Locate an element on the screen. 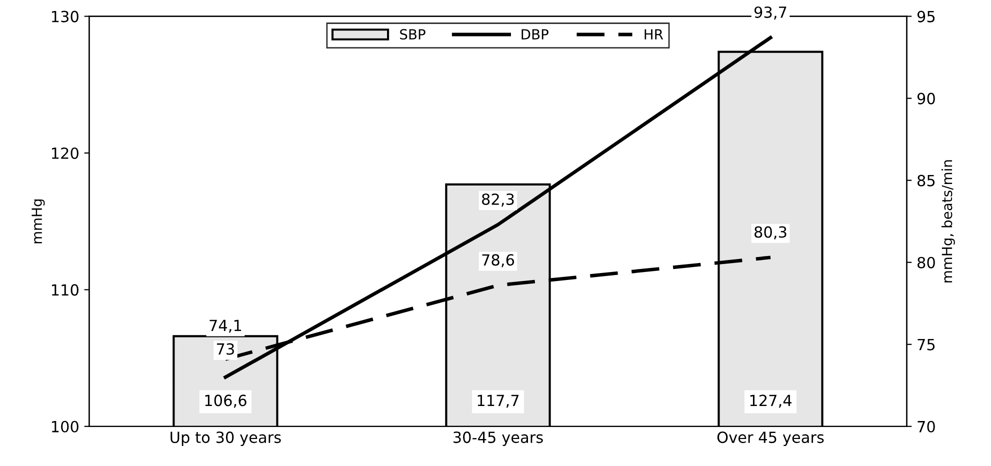  data-label: 80,3 is located at coordinates (770, 233).